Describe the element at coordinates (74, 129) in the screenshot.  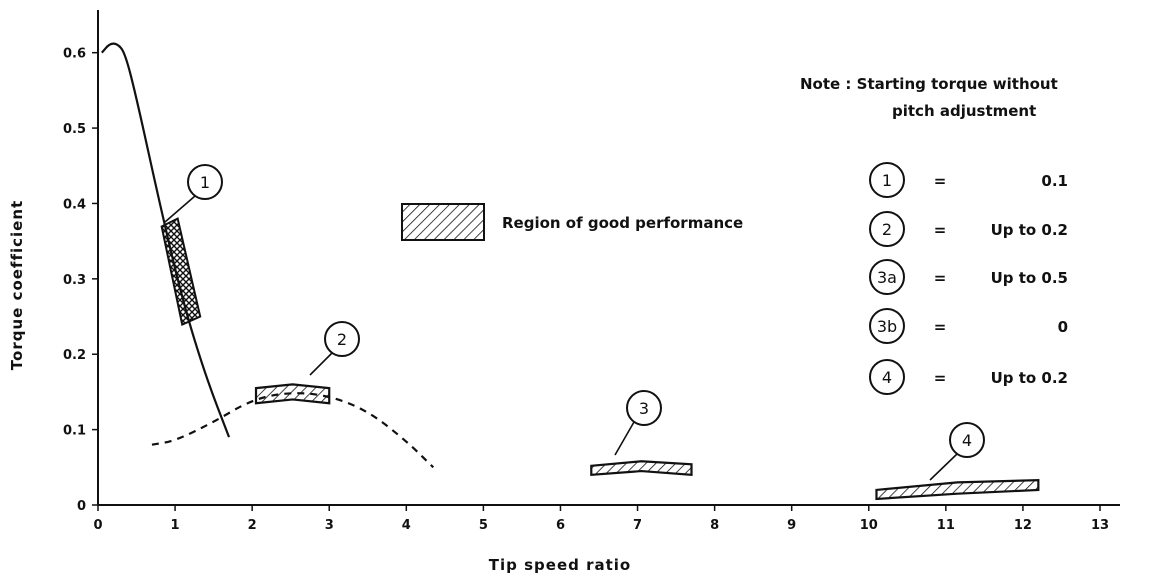
I see `y-tick-label: 0.5` at that location.